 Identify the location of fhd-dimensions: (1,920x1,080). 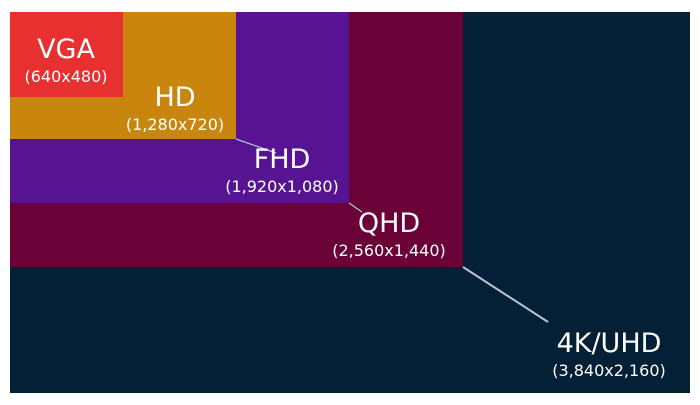
(282, 186).